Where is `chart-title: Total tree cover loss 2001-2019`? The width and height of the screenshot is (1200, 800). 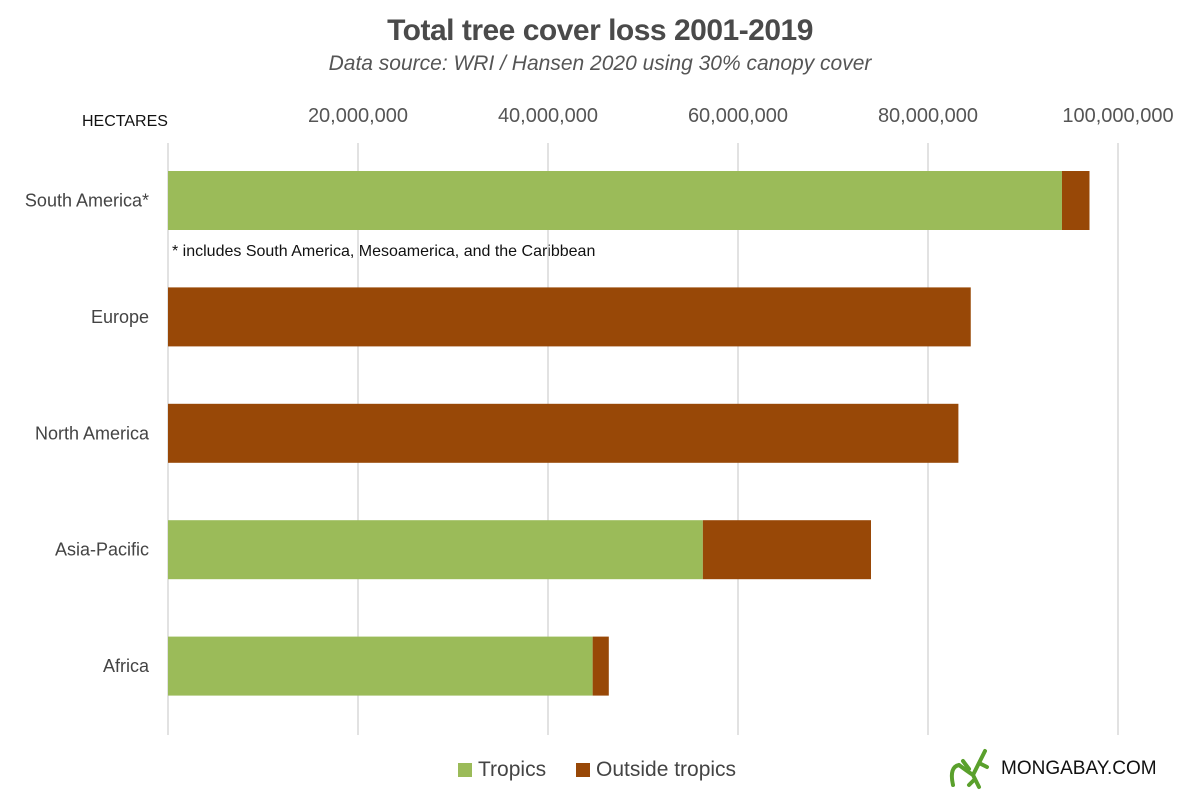
chart-title: Total tree cover loss 2001-2019 is located at coordinates (600, 30).